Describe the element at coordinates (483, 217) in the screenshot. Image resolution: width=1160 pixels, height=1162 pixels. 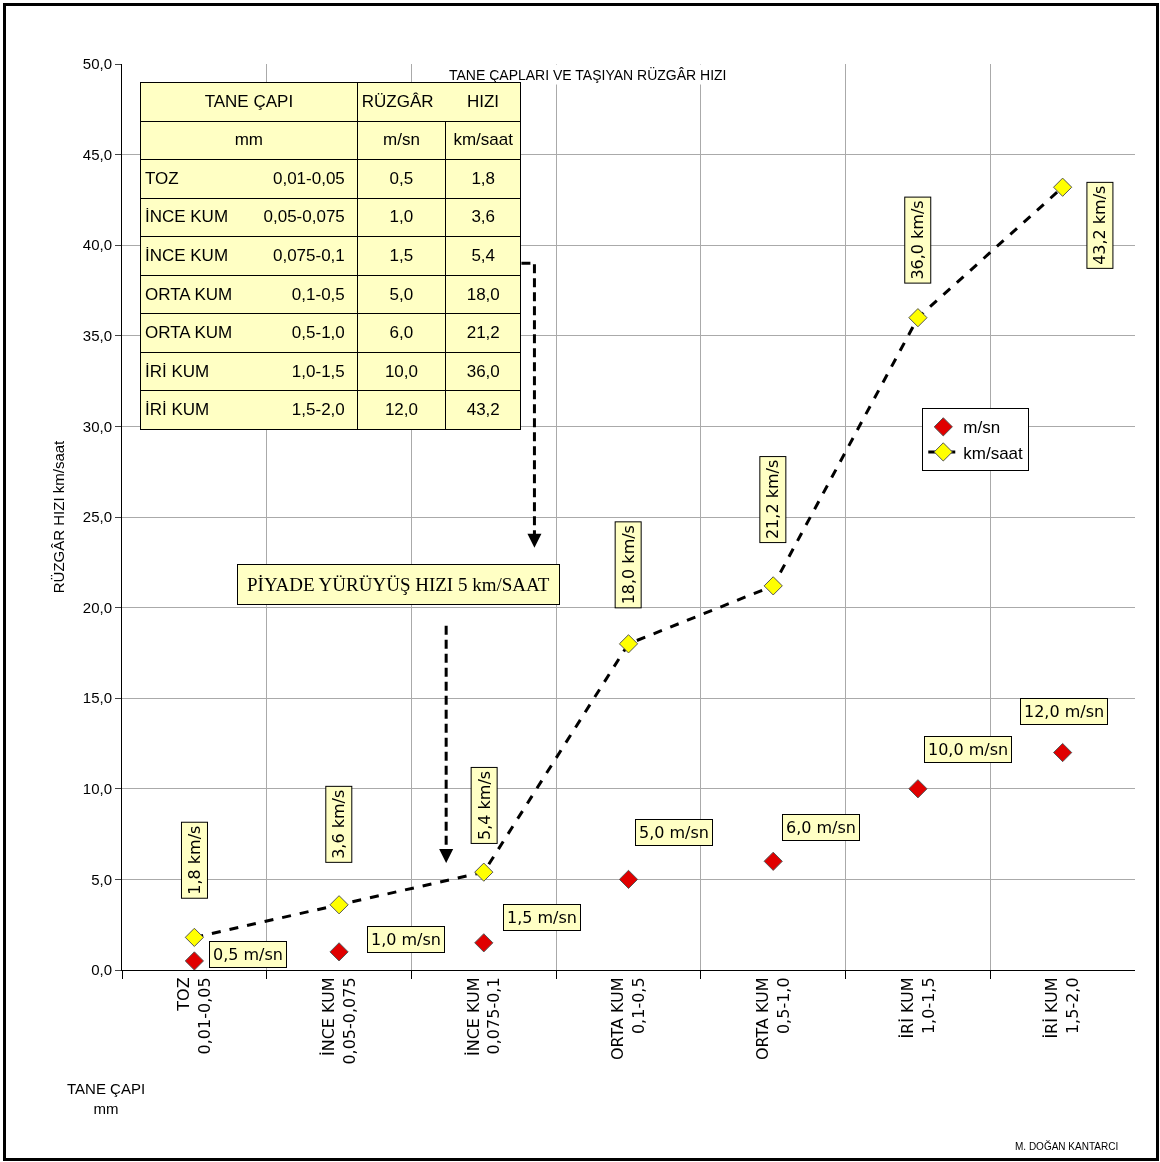
I see `annotation: 3,6` at that location.